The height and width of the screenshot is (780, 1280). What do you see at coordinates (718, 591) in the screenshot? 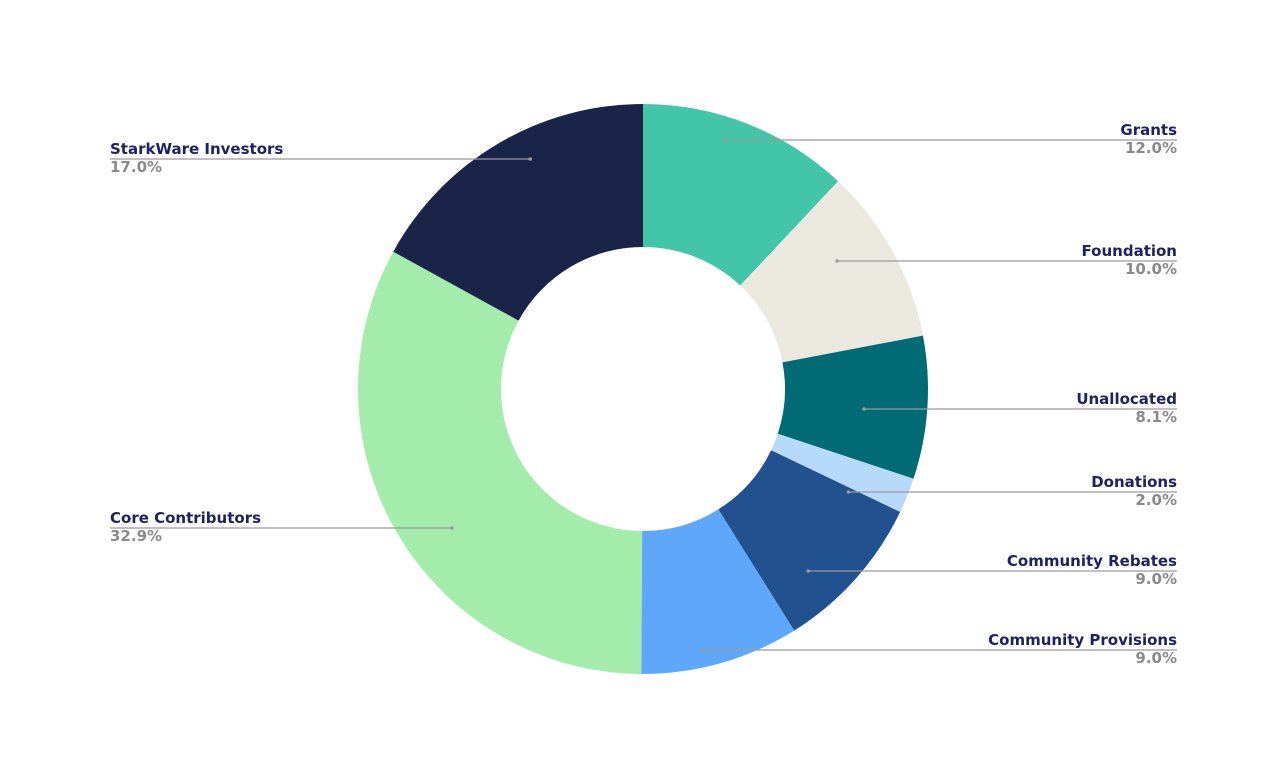
I see `slice-community-provisions` at bounding box center [718, 591].